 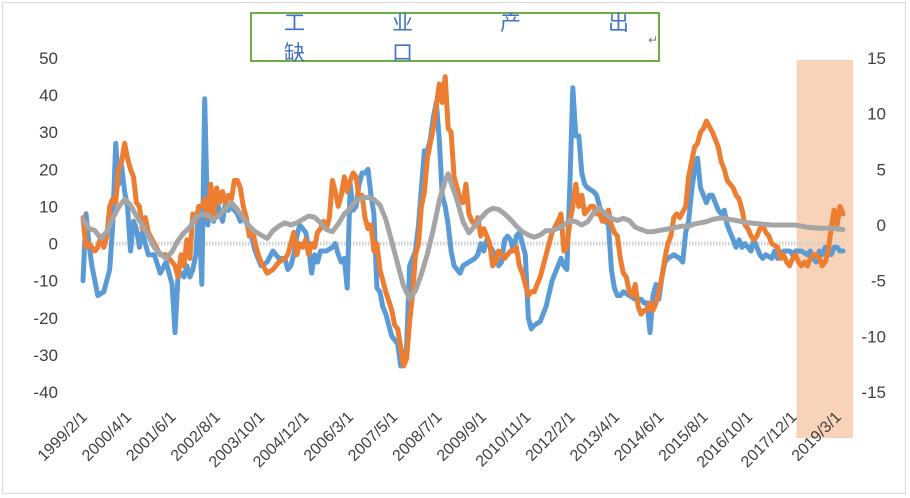 I want to click on chart-title: 工 业 产 出 缺 口, so click(x=500, y=38).